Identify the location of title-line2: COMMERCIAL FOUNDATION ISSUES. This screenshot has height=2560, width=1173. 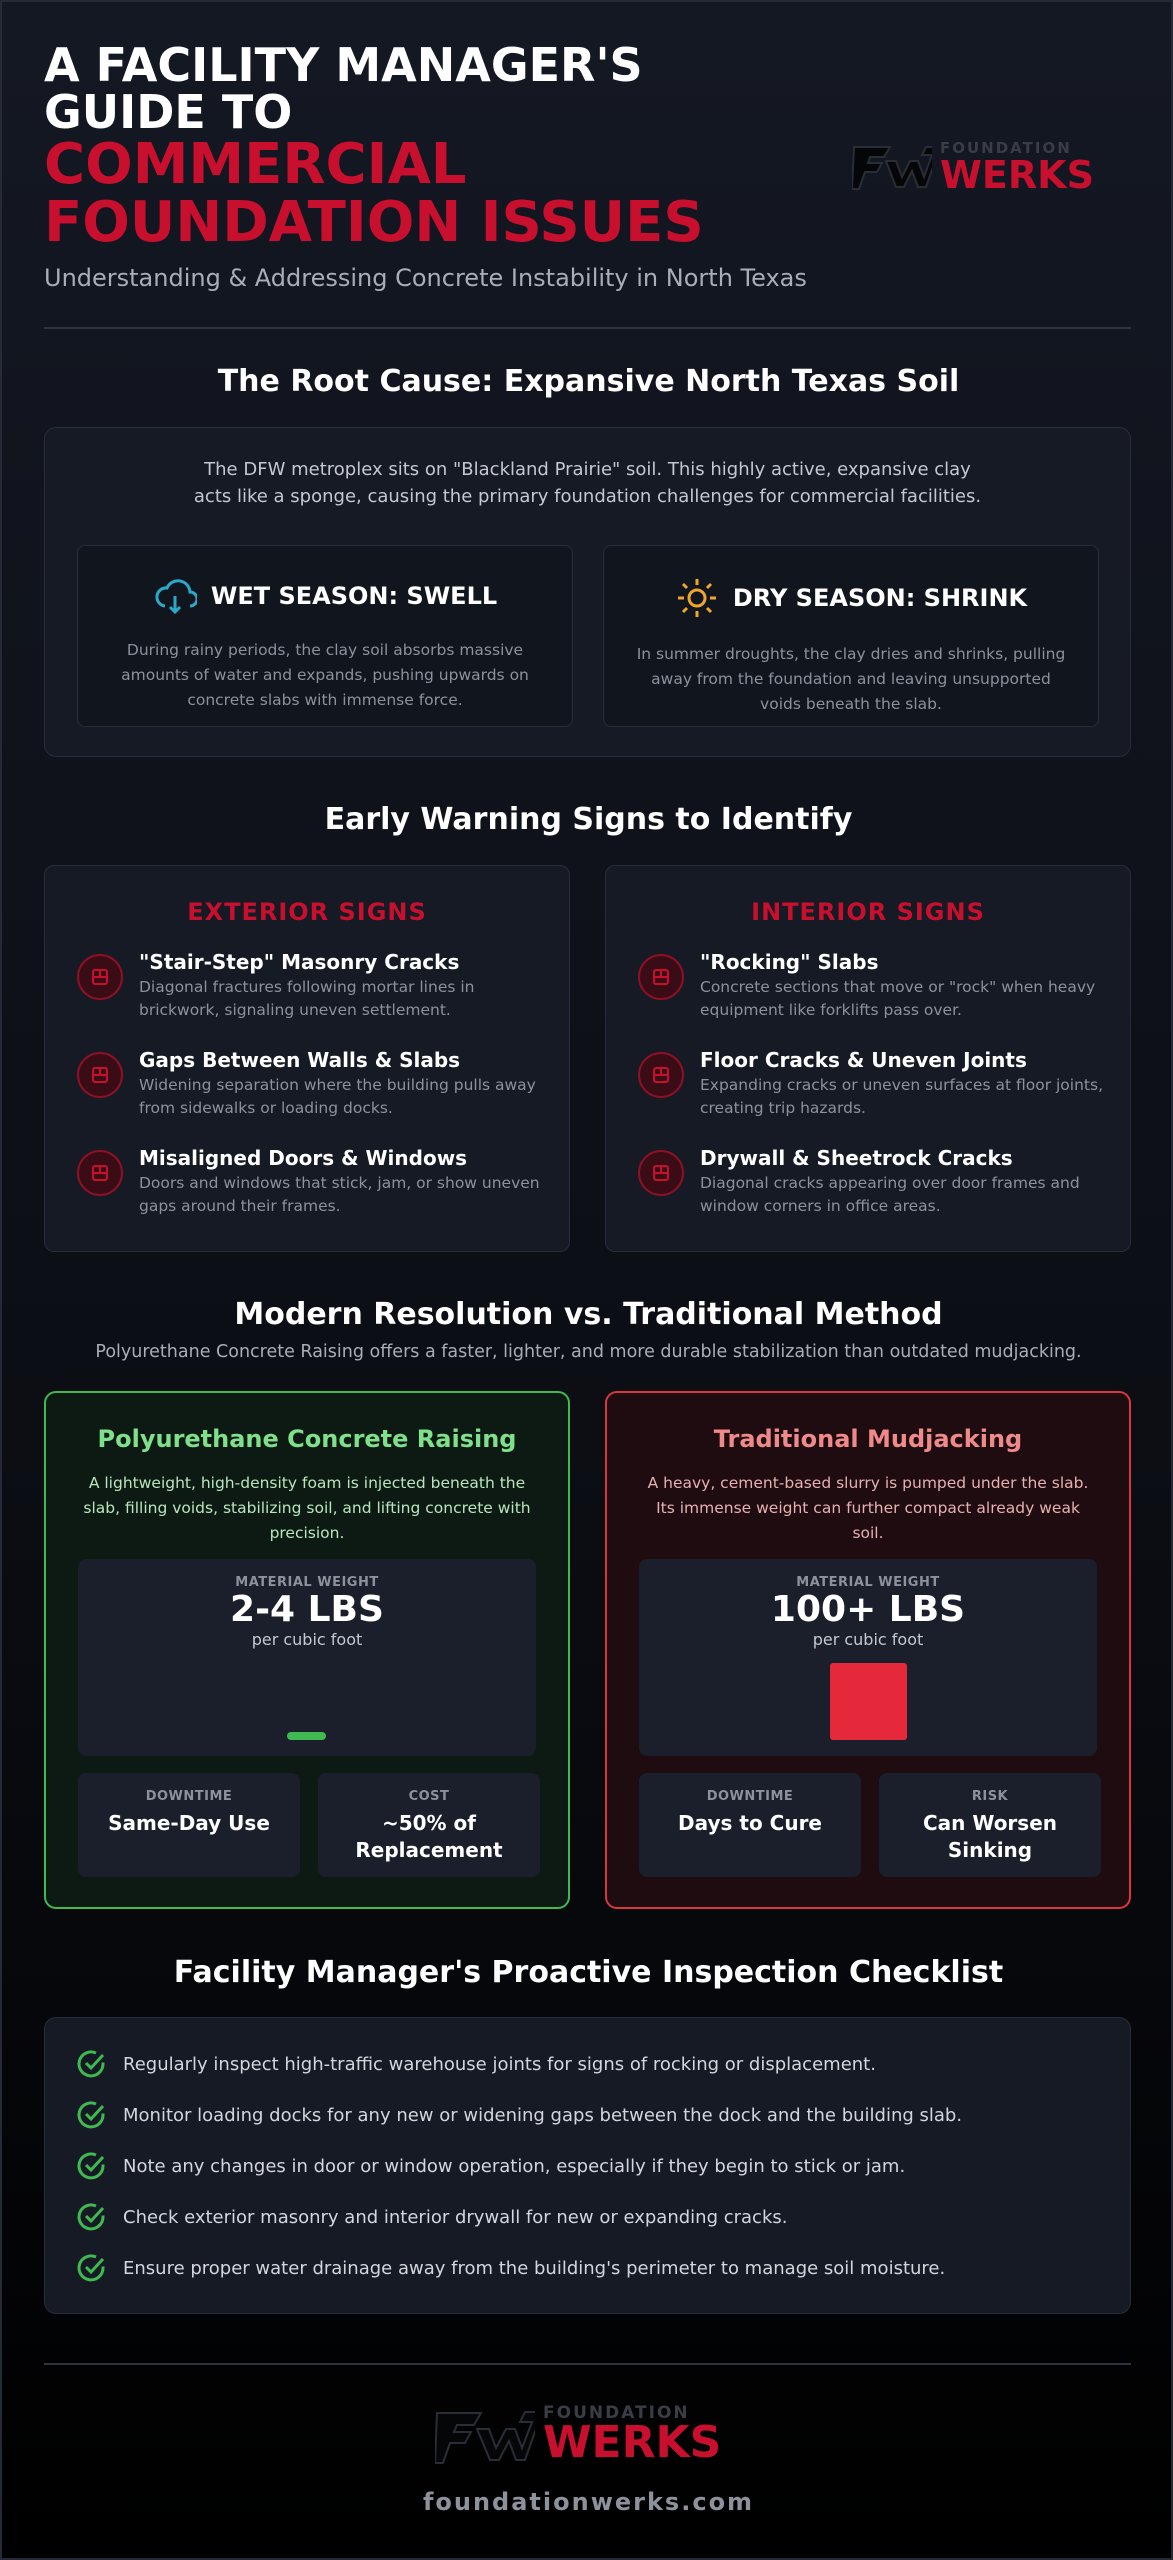
(374, 193).